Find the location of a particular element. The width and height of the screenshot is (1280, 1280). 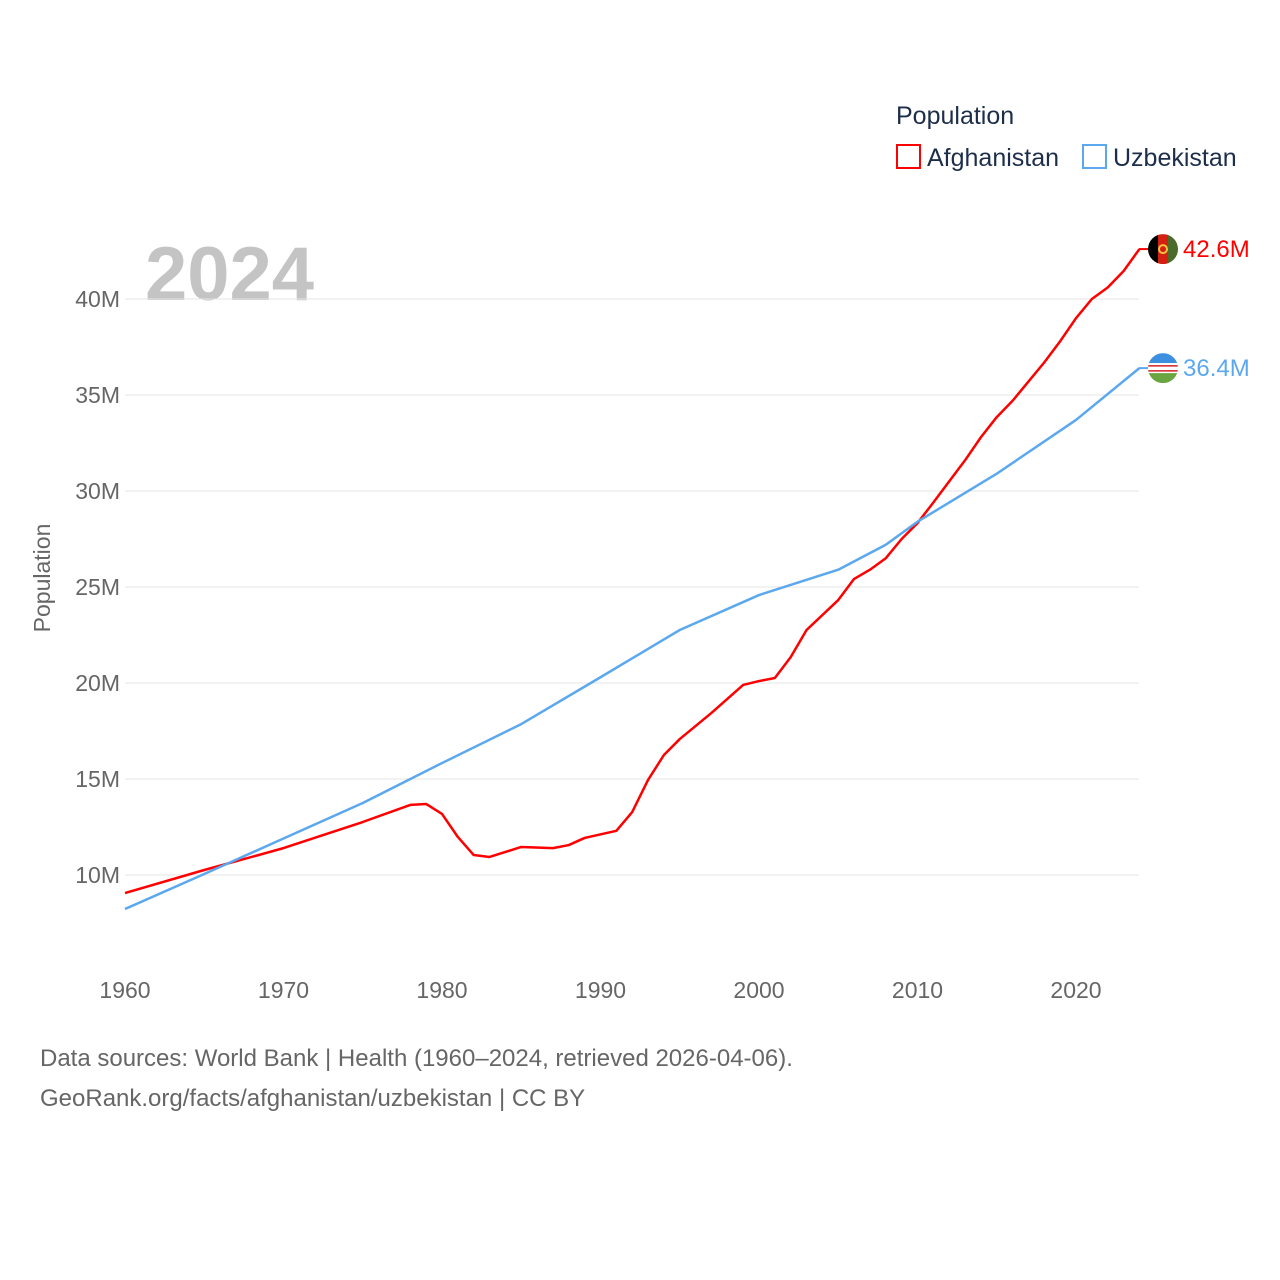

y-tick-label: 40M is located at coordinates (97, 299).